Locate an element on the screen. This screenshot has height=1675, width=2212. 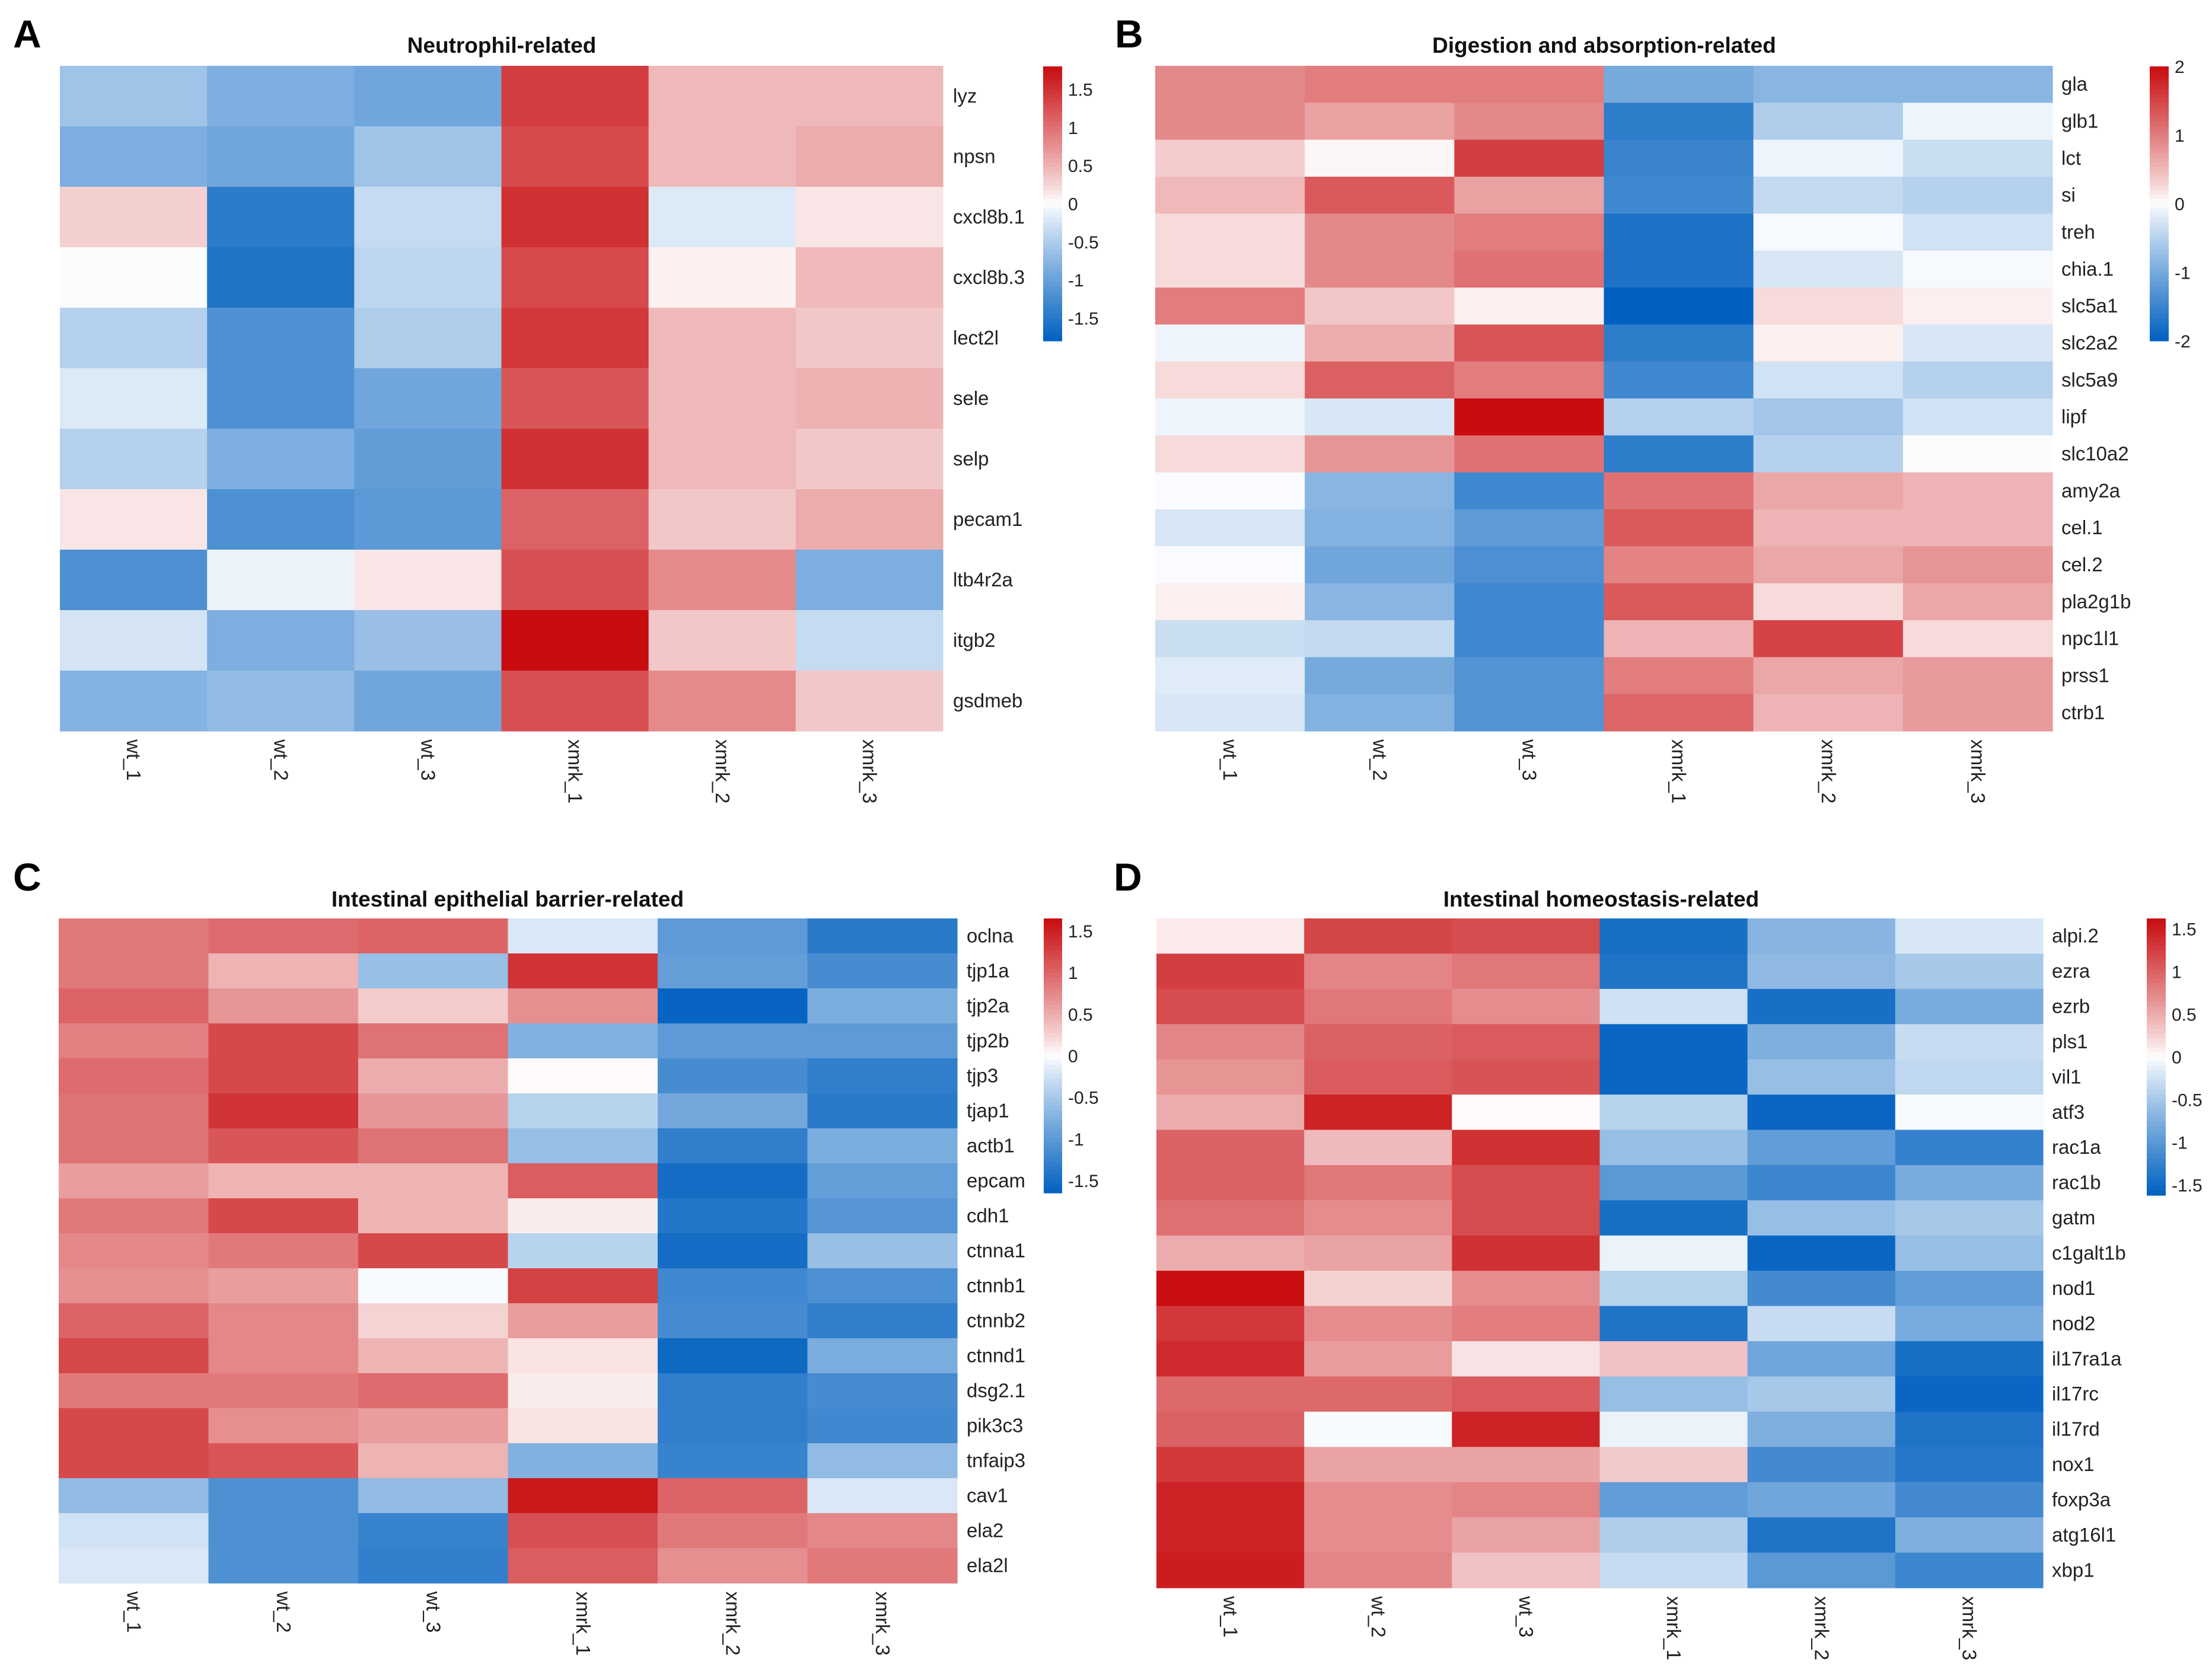
gene-label: ctnna1 is located at coordinates (996, 1251).